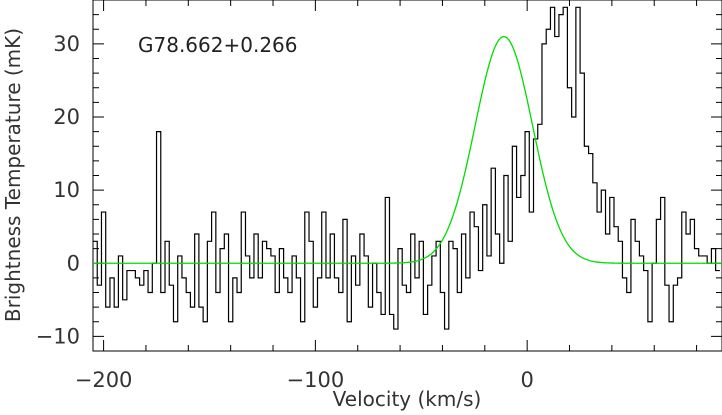  What do you see at coordinates (58, 336) in the screenshot?
I see `y-tick-label: −10` at bounding box center [58, 336].